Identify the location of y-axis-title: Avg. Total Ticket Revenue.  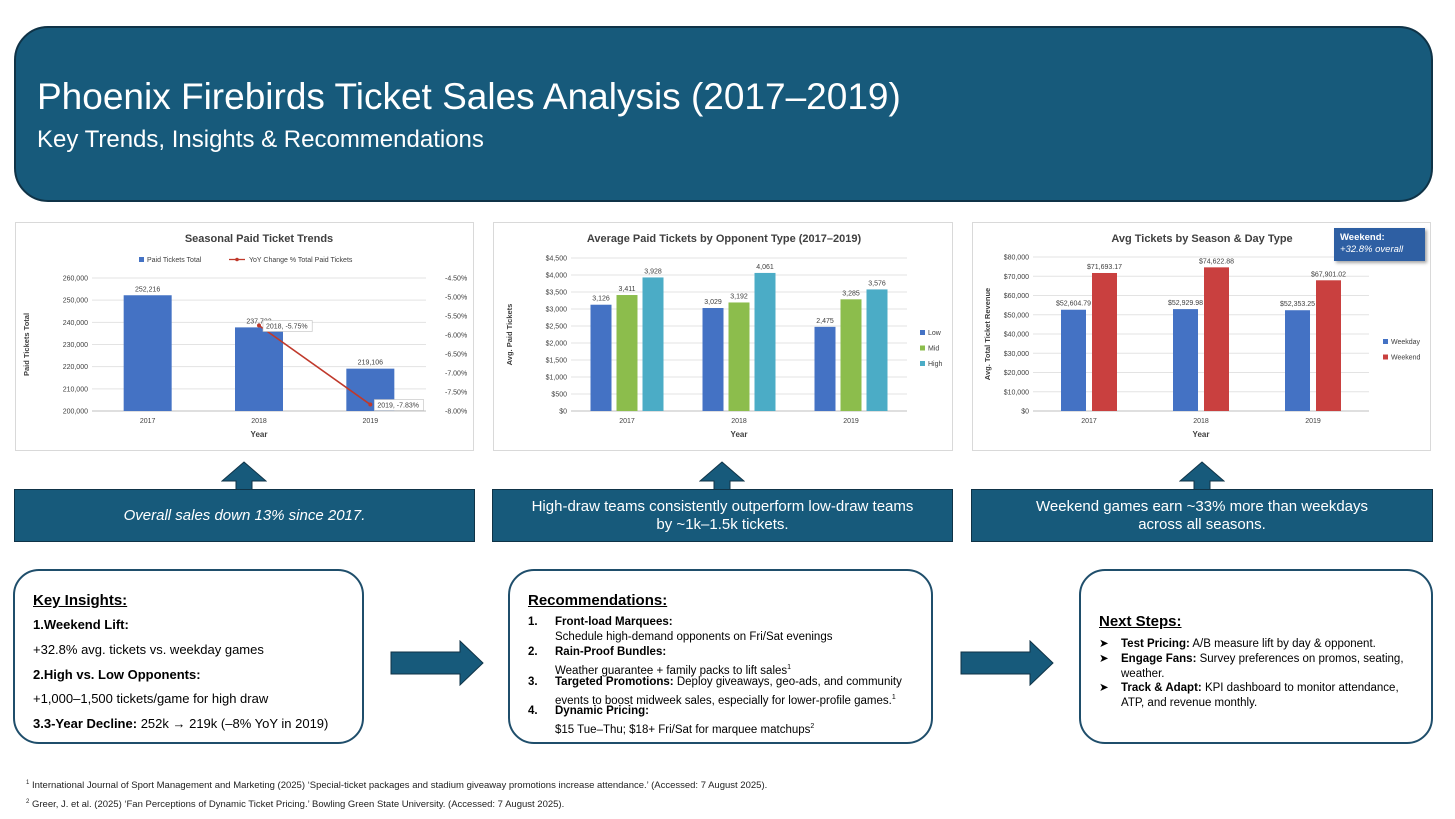
(987, 334).